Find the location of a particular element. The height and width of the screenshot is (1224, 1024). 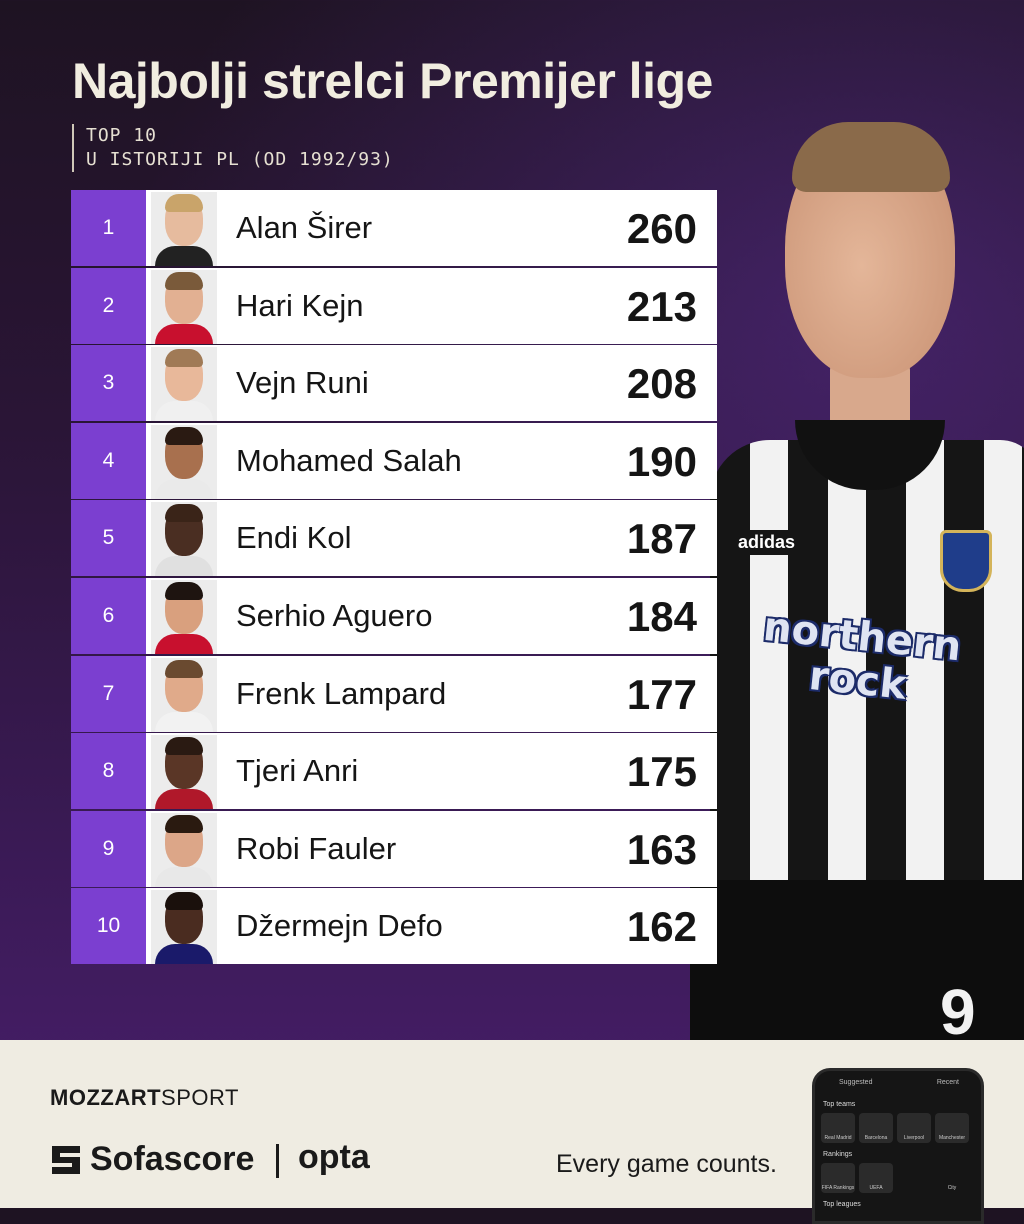

subtitle: TOP 10 U ISTORIJI PL (OD 1992/93) is located at coordinates (233, 148).